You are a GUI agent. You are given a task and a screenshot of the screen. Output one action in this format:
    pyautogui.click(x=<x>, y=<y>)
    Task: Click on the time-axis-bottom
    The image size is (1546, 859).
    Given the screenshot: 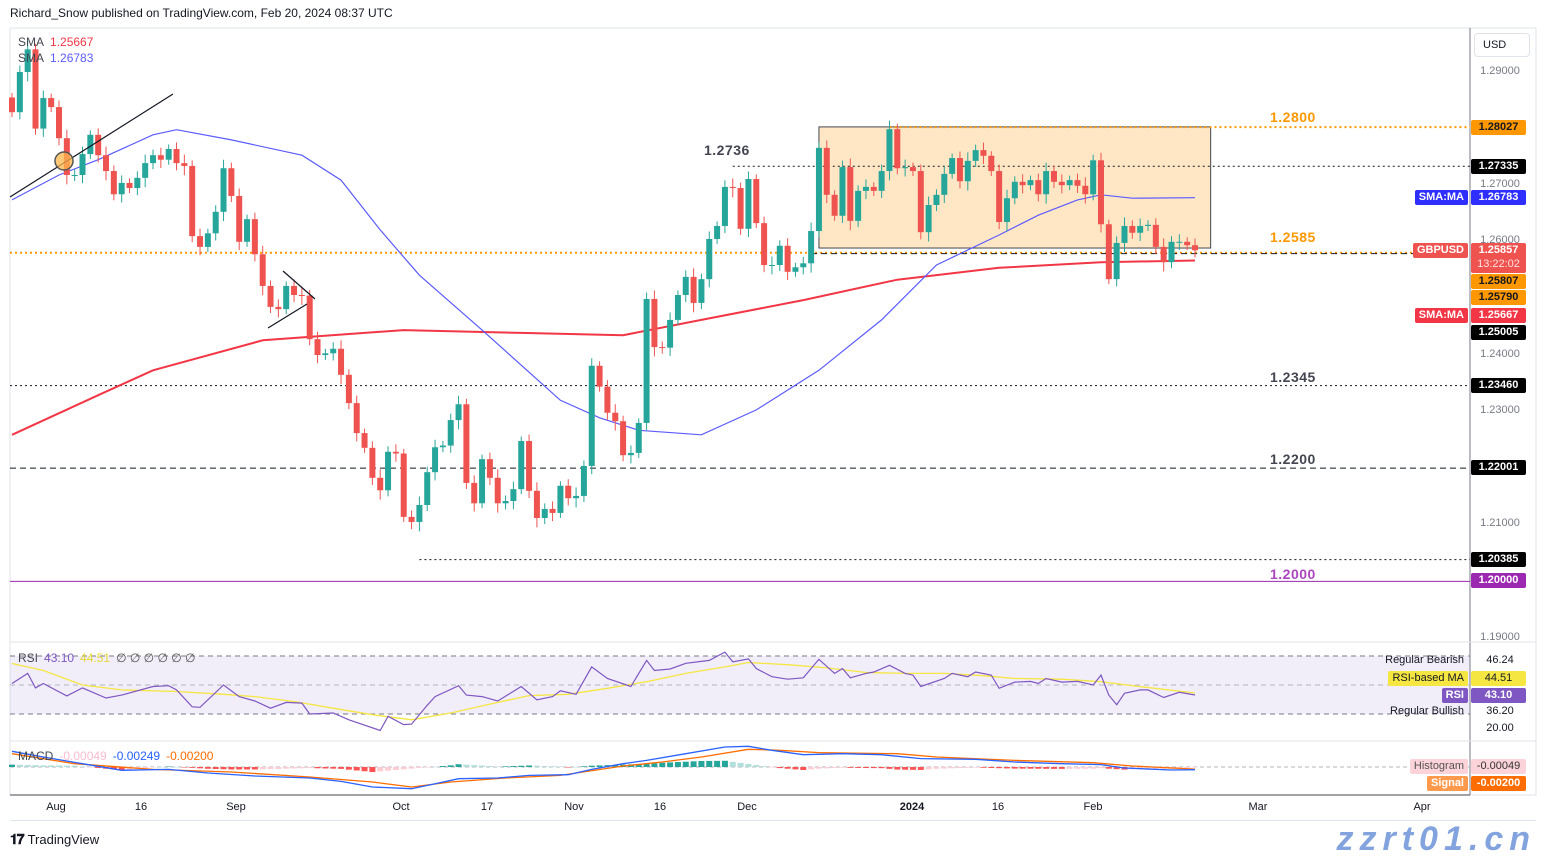 What is the action you would take?
    pyautogui.click(x=773, y=820)
    